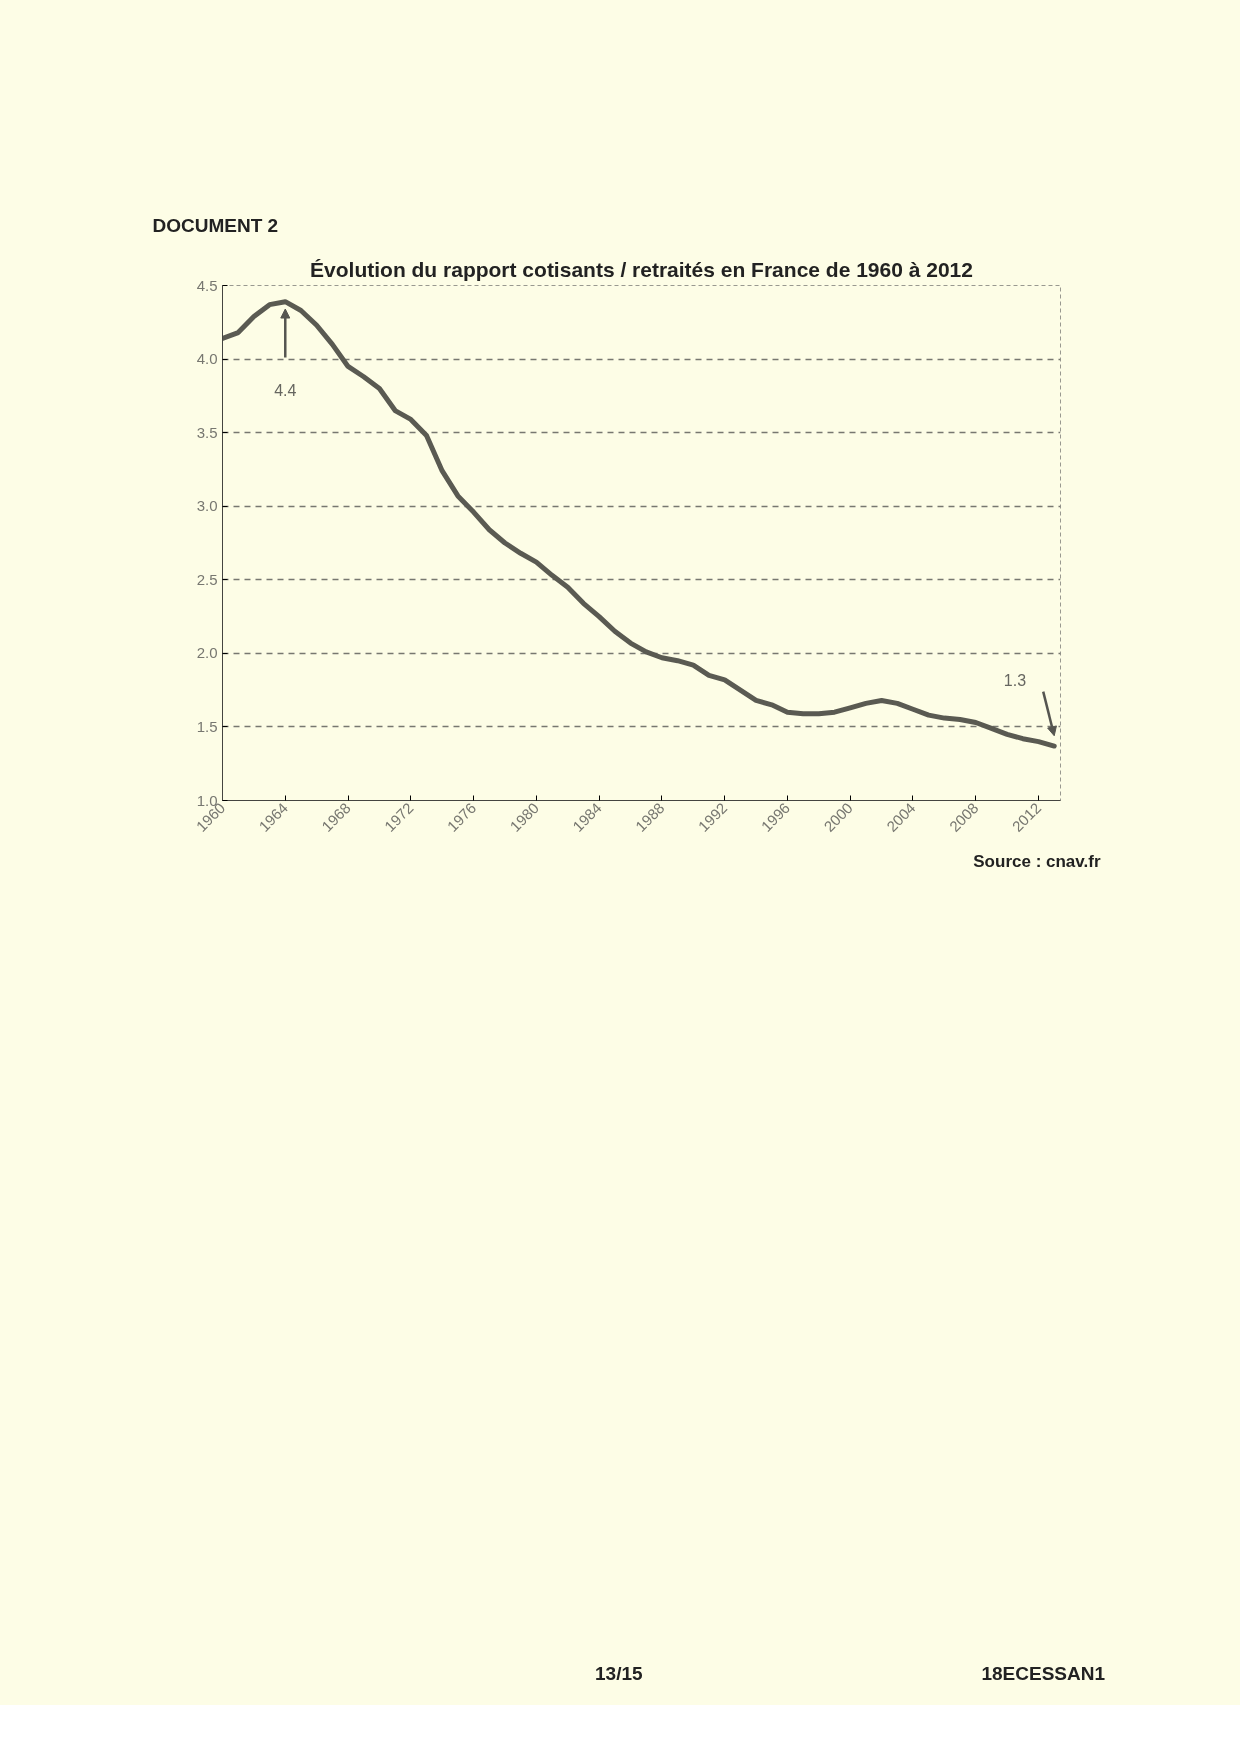 The image size is (1240, 1752). Describe the element at coordinates (641, 269) in the screenshot. I see `chart-title: Évolution du rapport cotisants / retraités en France de 1960 à 2012` at that location.